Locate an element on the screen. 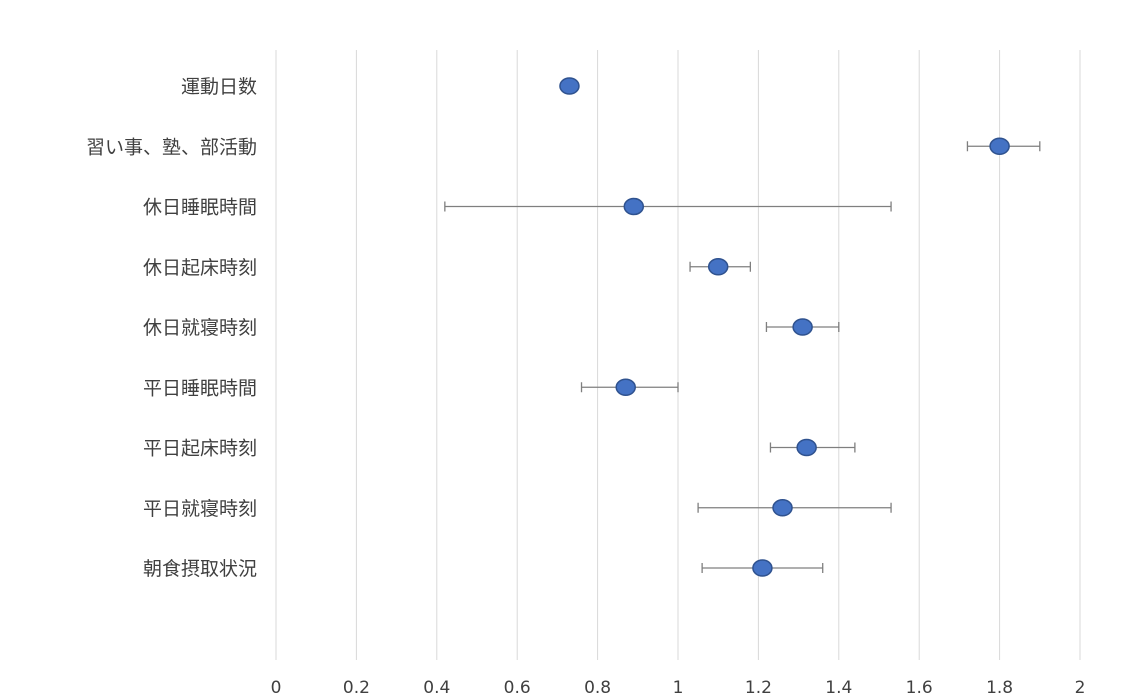  x-tick-label: 0.4 is located at coordinates (436, 687).